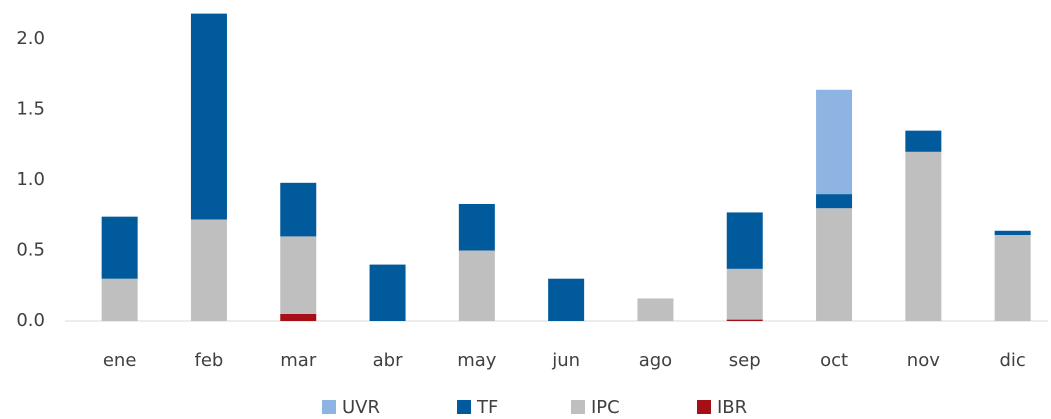 Image resolution: width=1051 pixels, height=419 pixels. Describe the element at coordinates (923, 360) in the screenshot. I see `x-tick-label: nov` at that location.